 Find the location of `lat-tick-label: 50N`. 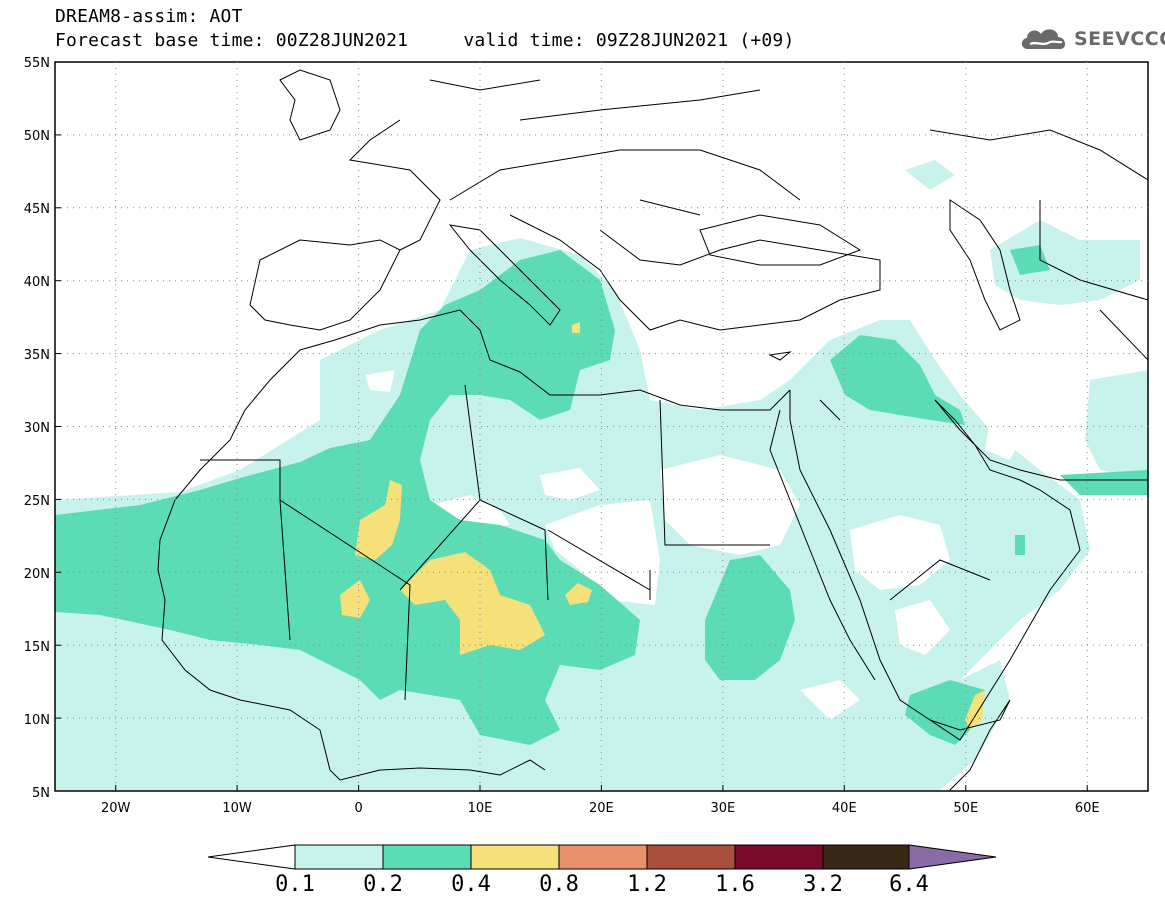

lat-tick-label: 50N is located at coordinates (37, 136).